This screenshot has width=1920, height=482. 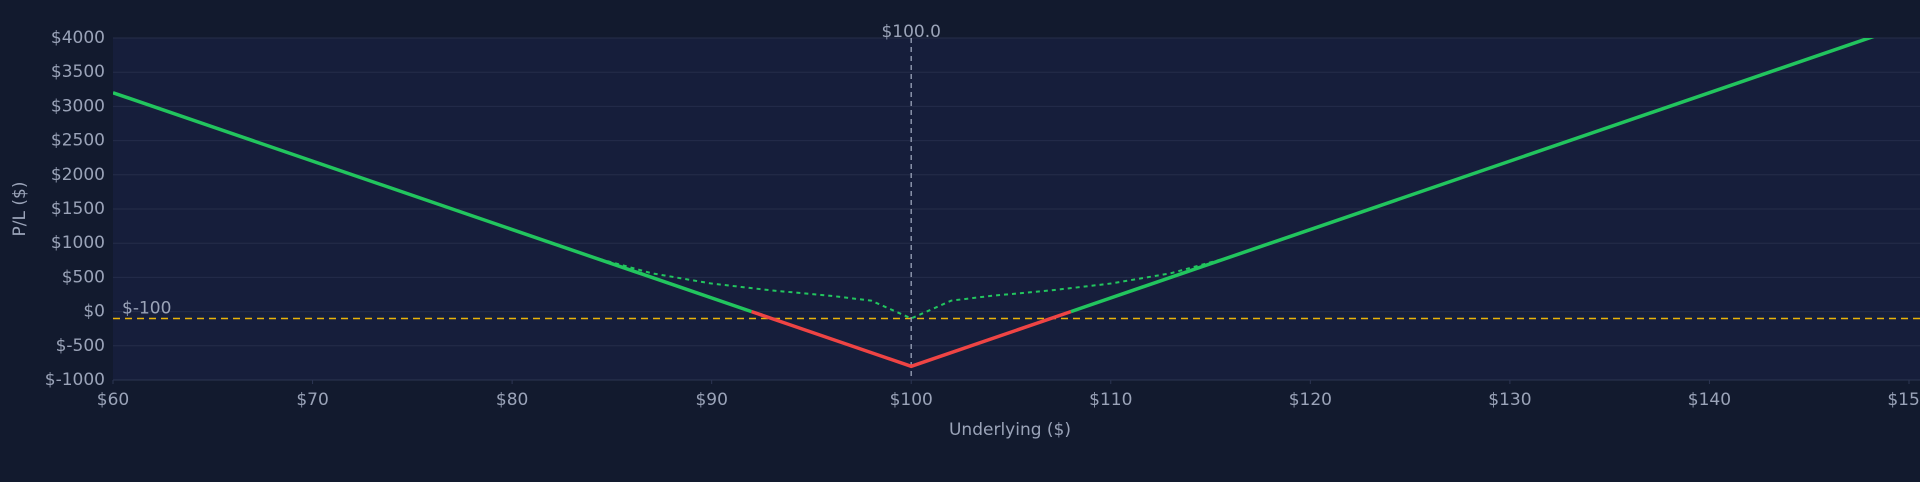 I want to click on x-tick-label: $120, so click(x=1310, y=400).